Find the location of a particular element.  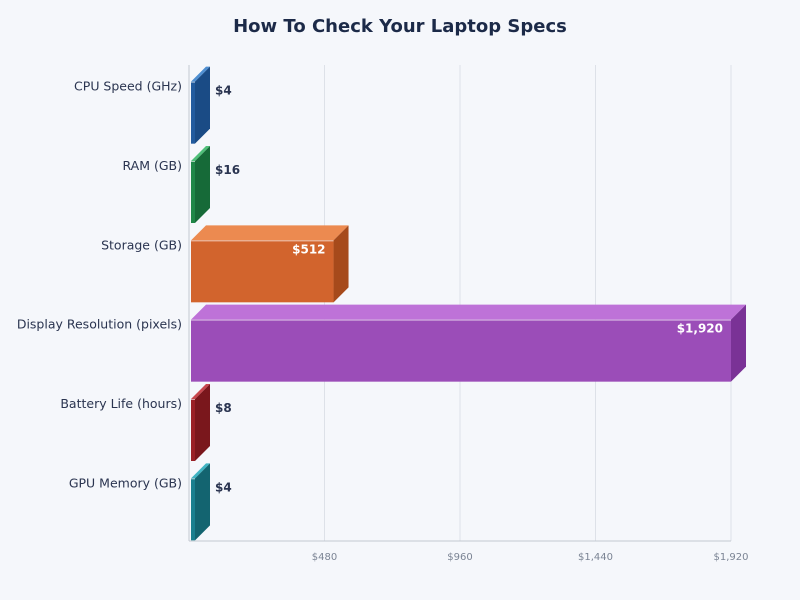

x-tick-label: $1,920 is located at coordinates (731, 557).